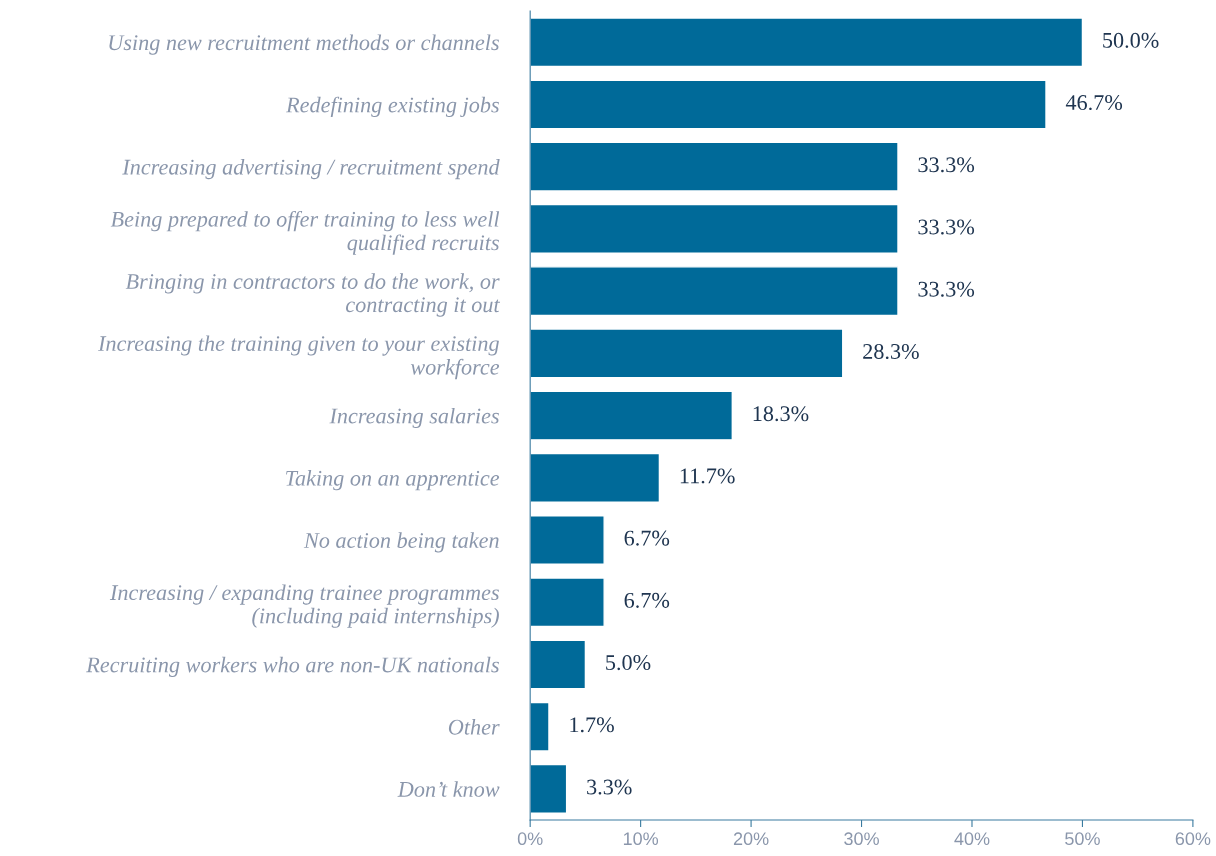  I want to click on data-label: 5.0%, so click(628, 663).